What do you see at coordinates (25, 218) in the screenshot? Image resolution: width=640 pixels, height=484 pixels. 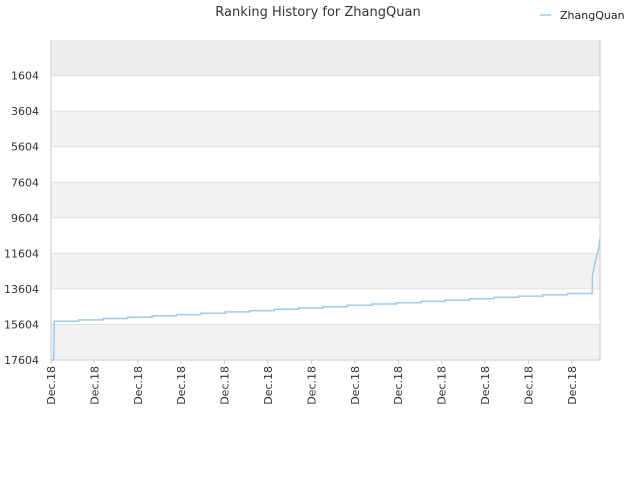 I see `y-tick-label: 9604` at bounding box center [25, 218].